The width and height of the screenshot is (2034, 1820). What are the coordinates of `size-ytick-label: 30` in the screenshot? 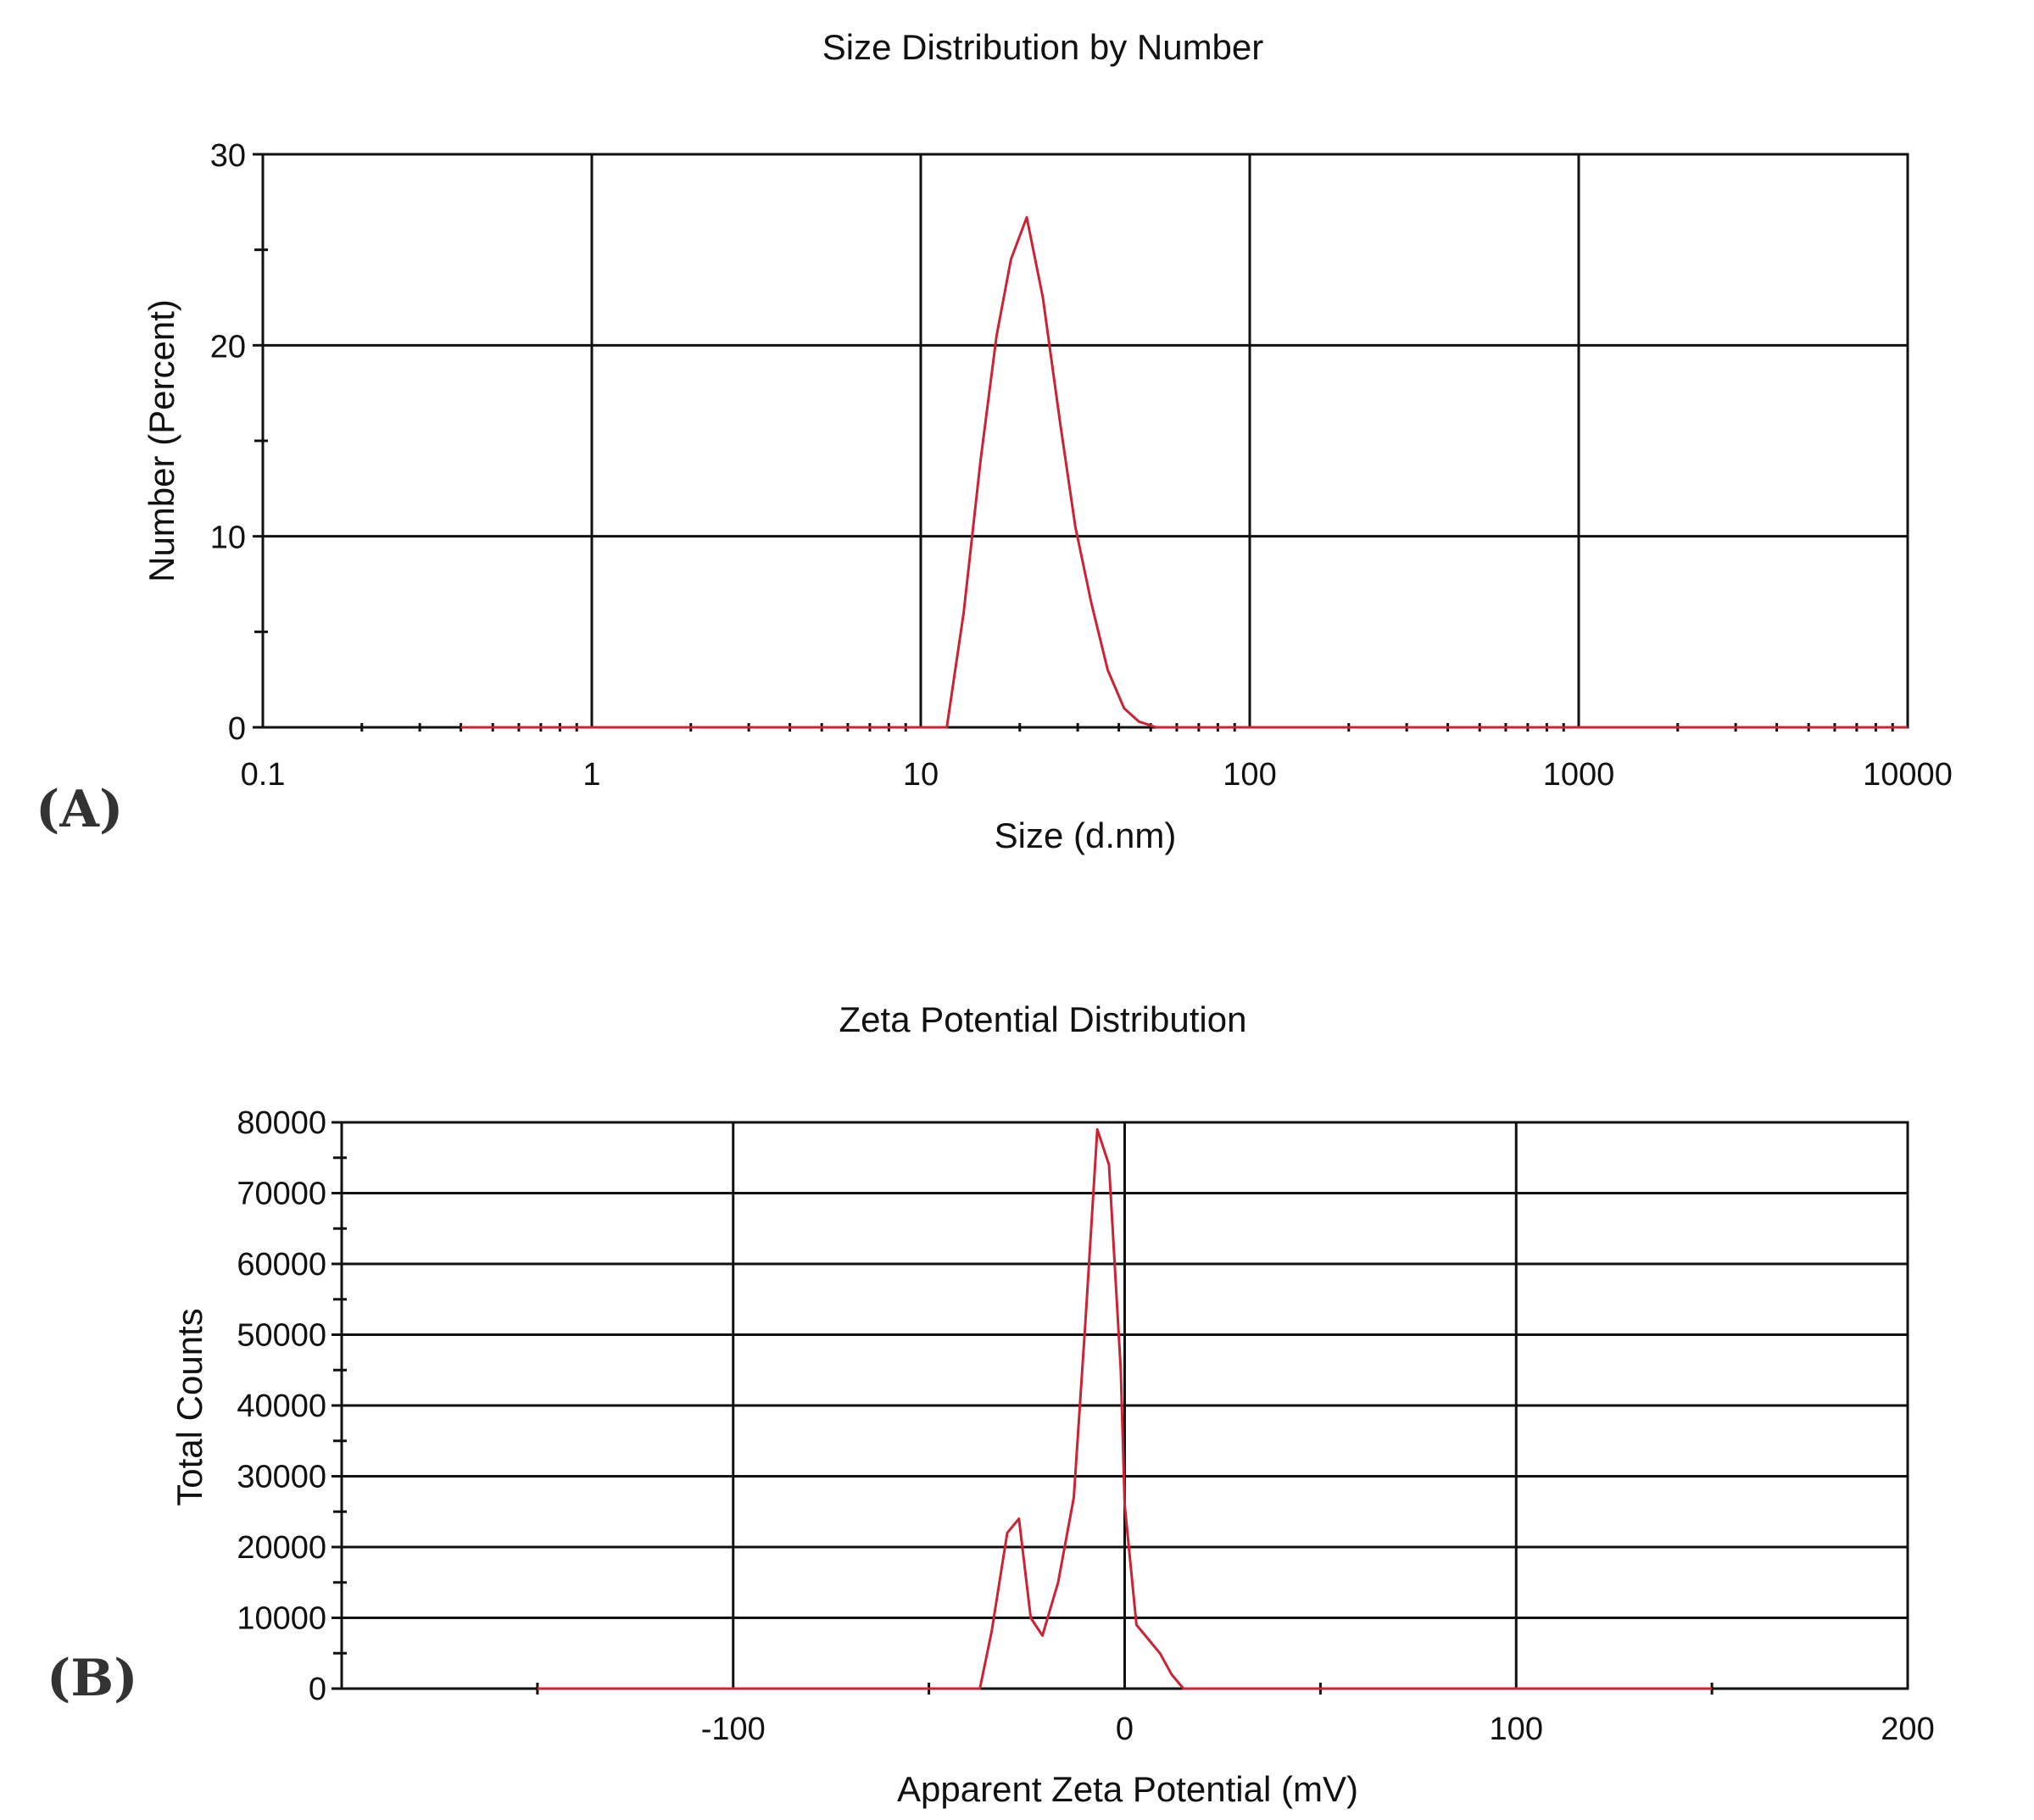 It's located at (228, 156).